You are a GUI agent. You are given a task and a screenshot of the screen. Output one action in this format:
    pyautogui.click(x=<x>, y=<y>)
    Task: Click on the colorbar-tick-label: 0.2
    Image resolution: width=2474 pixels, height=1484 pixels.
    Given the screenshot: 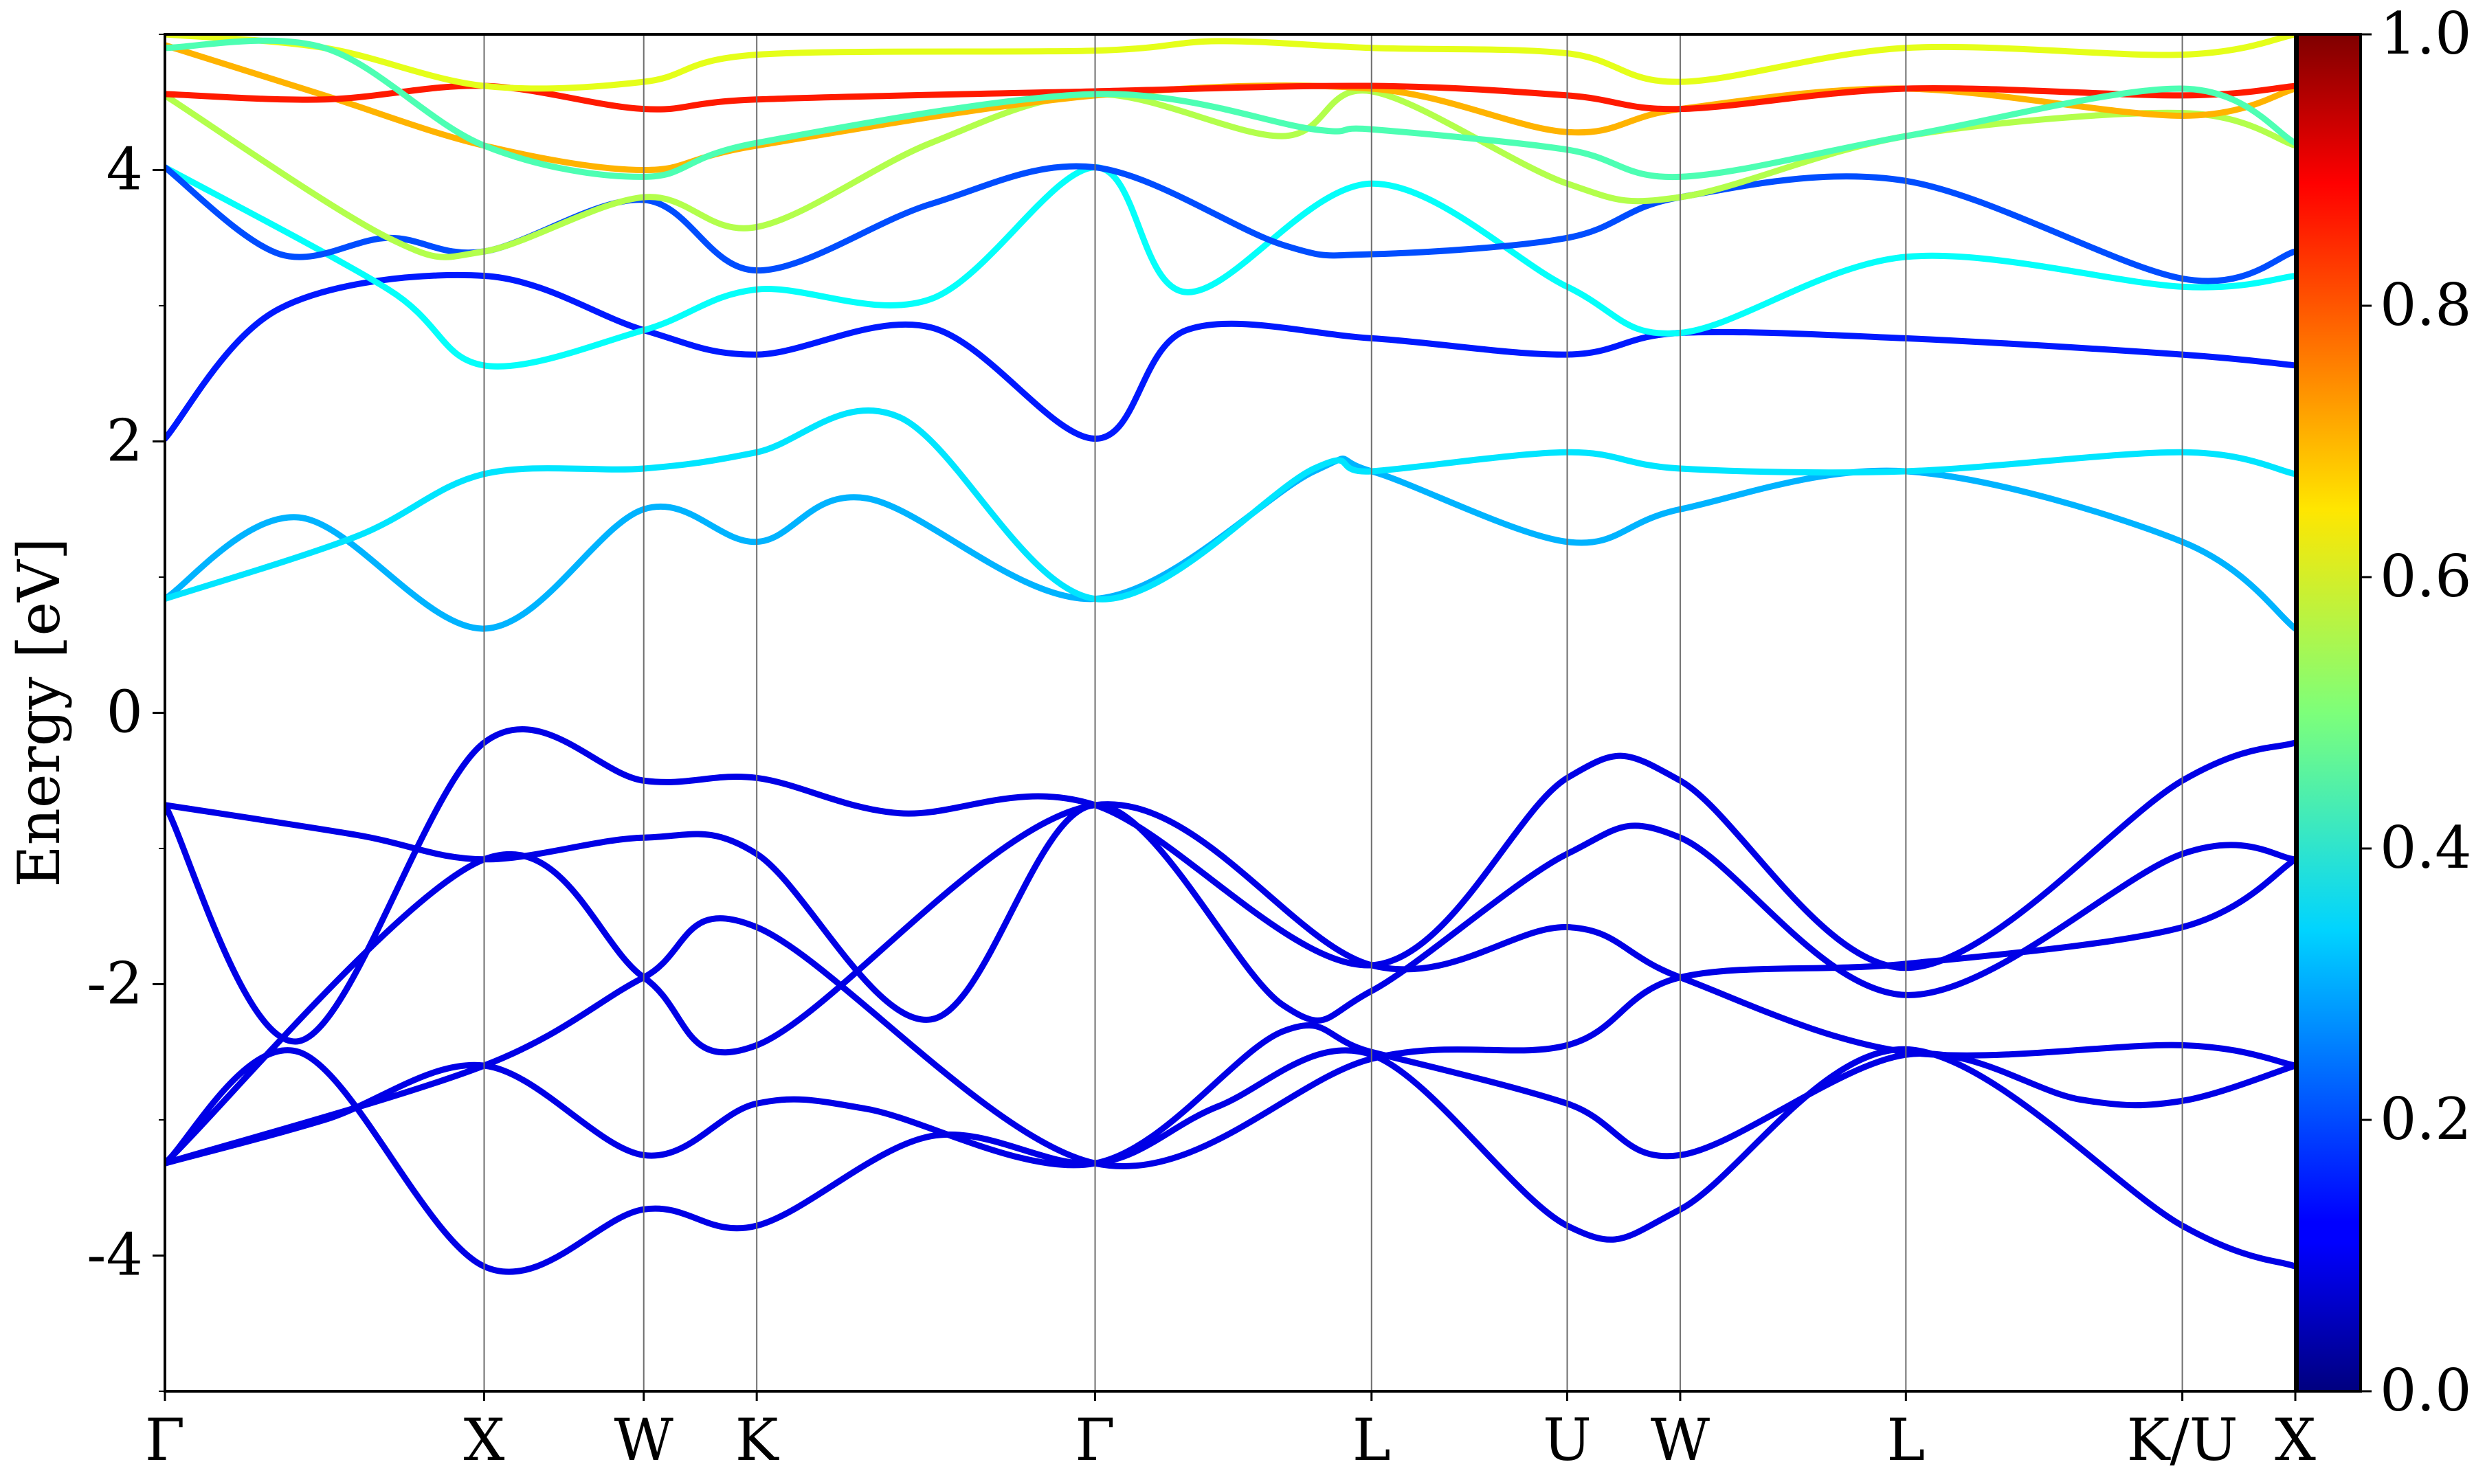 What is the action you would take?
    pyautogui.click(x=2426, y=1119)
    